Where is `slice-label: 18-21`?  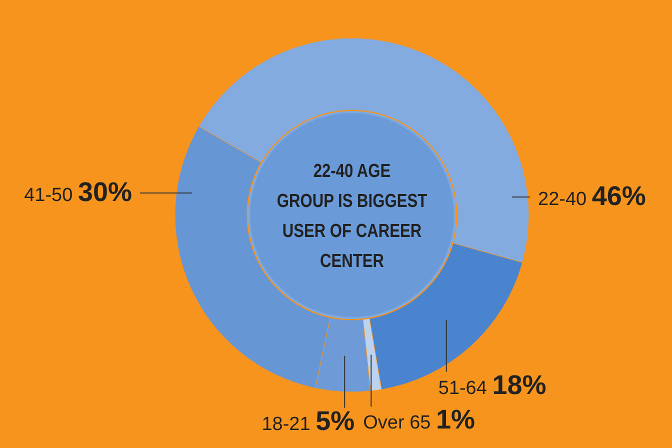 slice-label: 18-21 is located at coordinates (289, 424).